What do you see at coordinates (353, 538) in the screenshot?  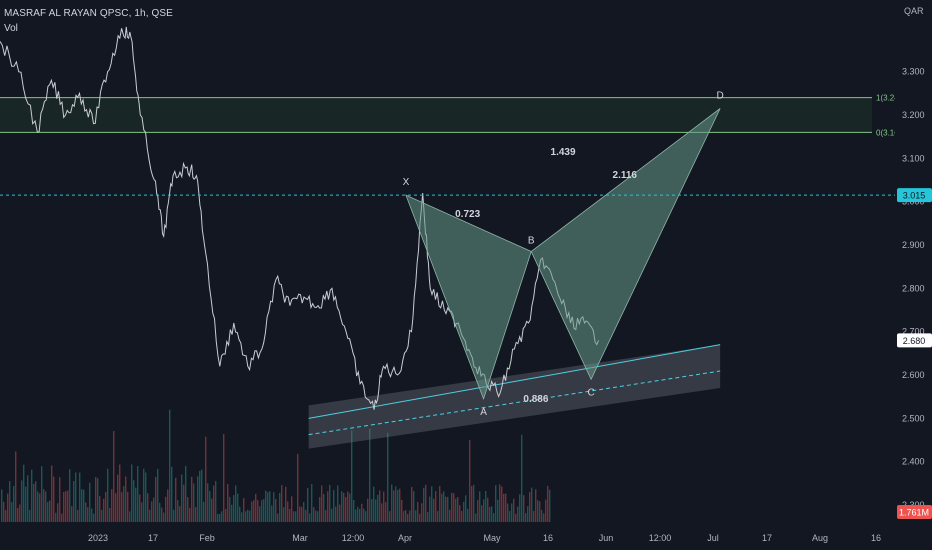 I see `time-tick-label: 12:00` at bounding box center [353, 538].